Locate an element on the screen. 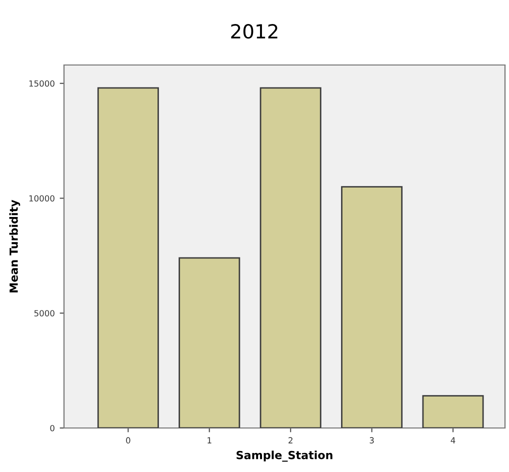 The image size is (509, 472). y-tick-label: 5000 is located at coordinates (44, 313).